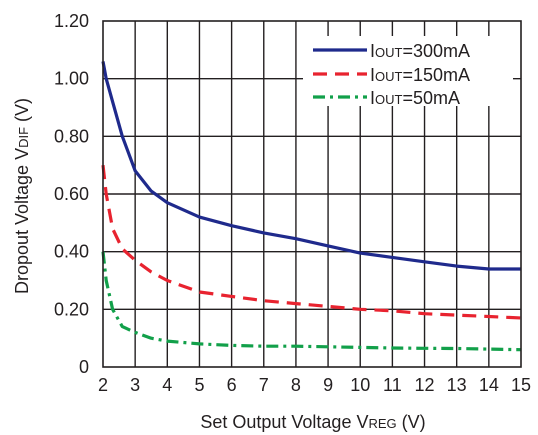 This screenshot has width=538, height=435. What do you see at coordinates (328, 385) in the screenshot?
I see `x-tick-label: 9` at bounding box center [328, 385].